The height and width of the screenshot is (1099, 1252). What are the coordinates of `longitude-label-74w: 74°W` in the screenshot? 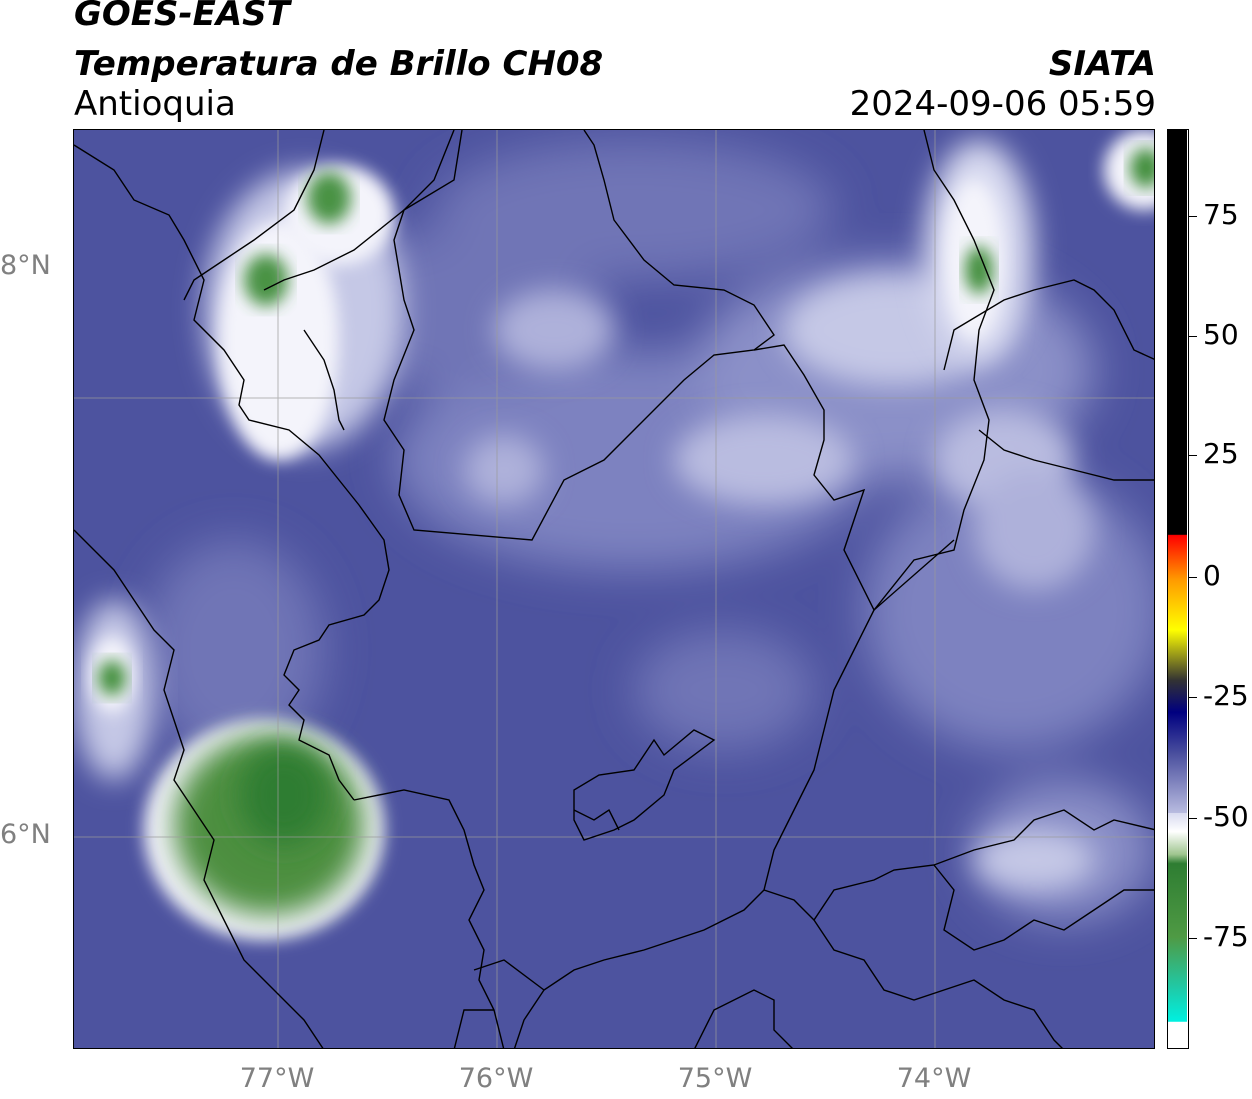 It's located at (934, 1078).